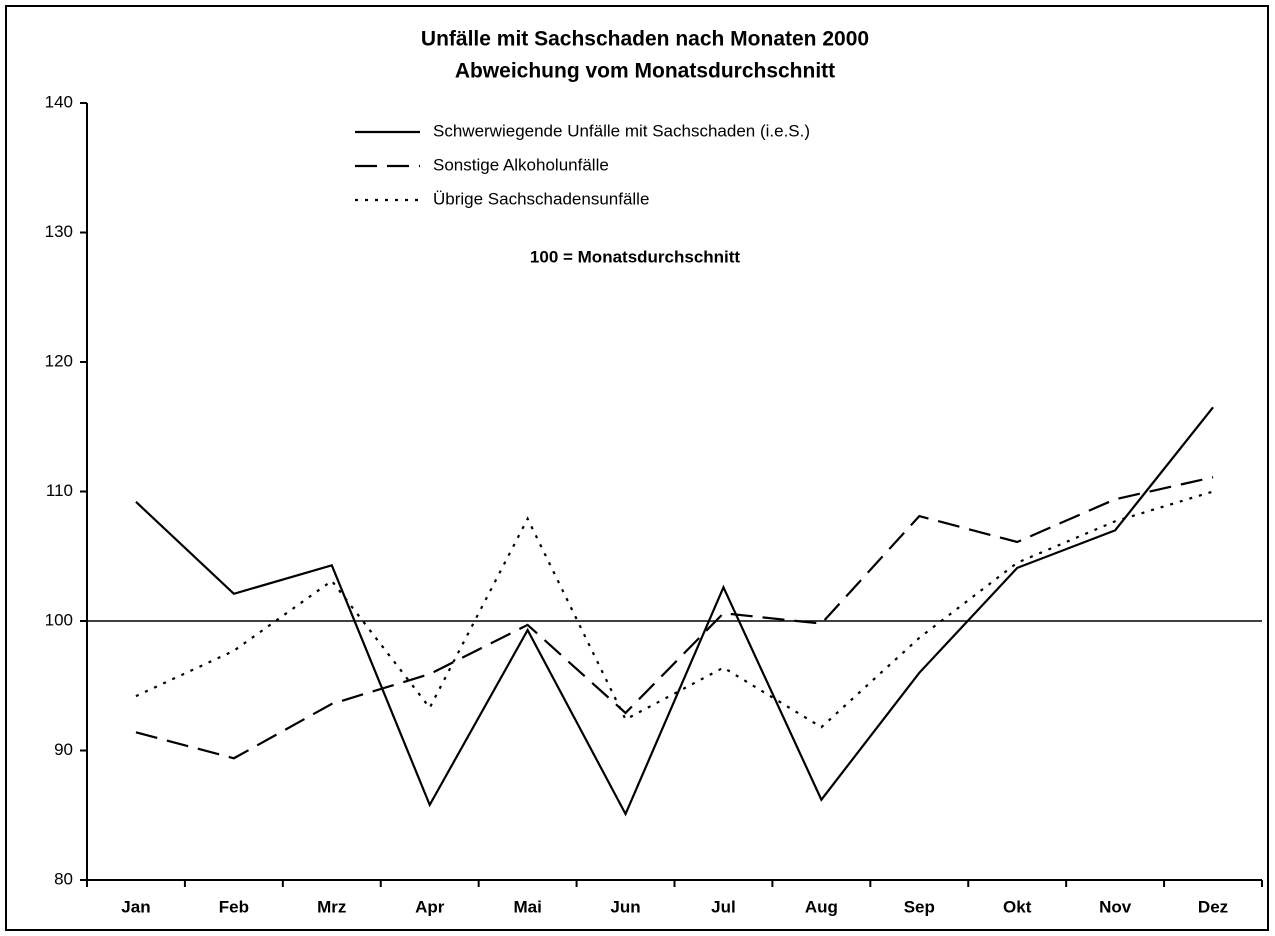 The image size is (1275, 936). Describe the element at coordinates (59, 619) in the screenshot. I see `y-tick-label: 100` at that location.